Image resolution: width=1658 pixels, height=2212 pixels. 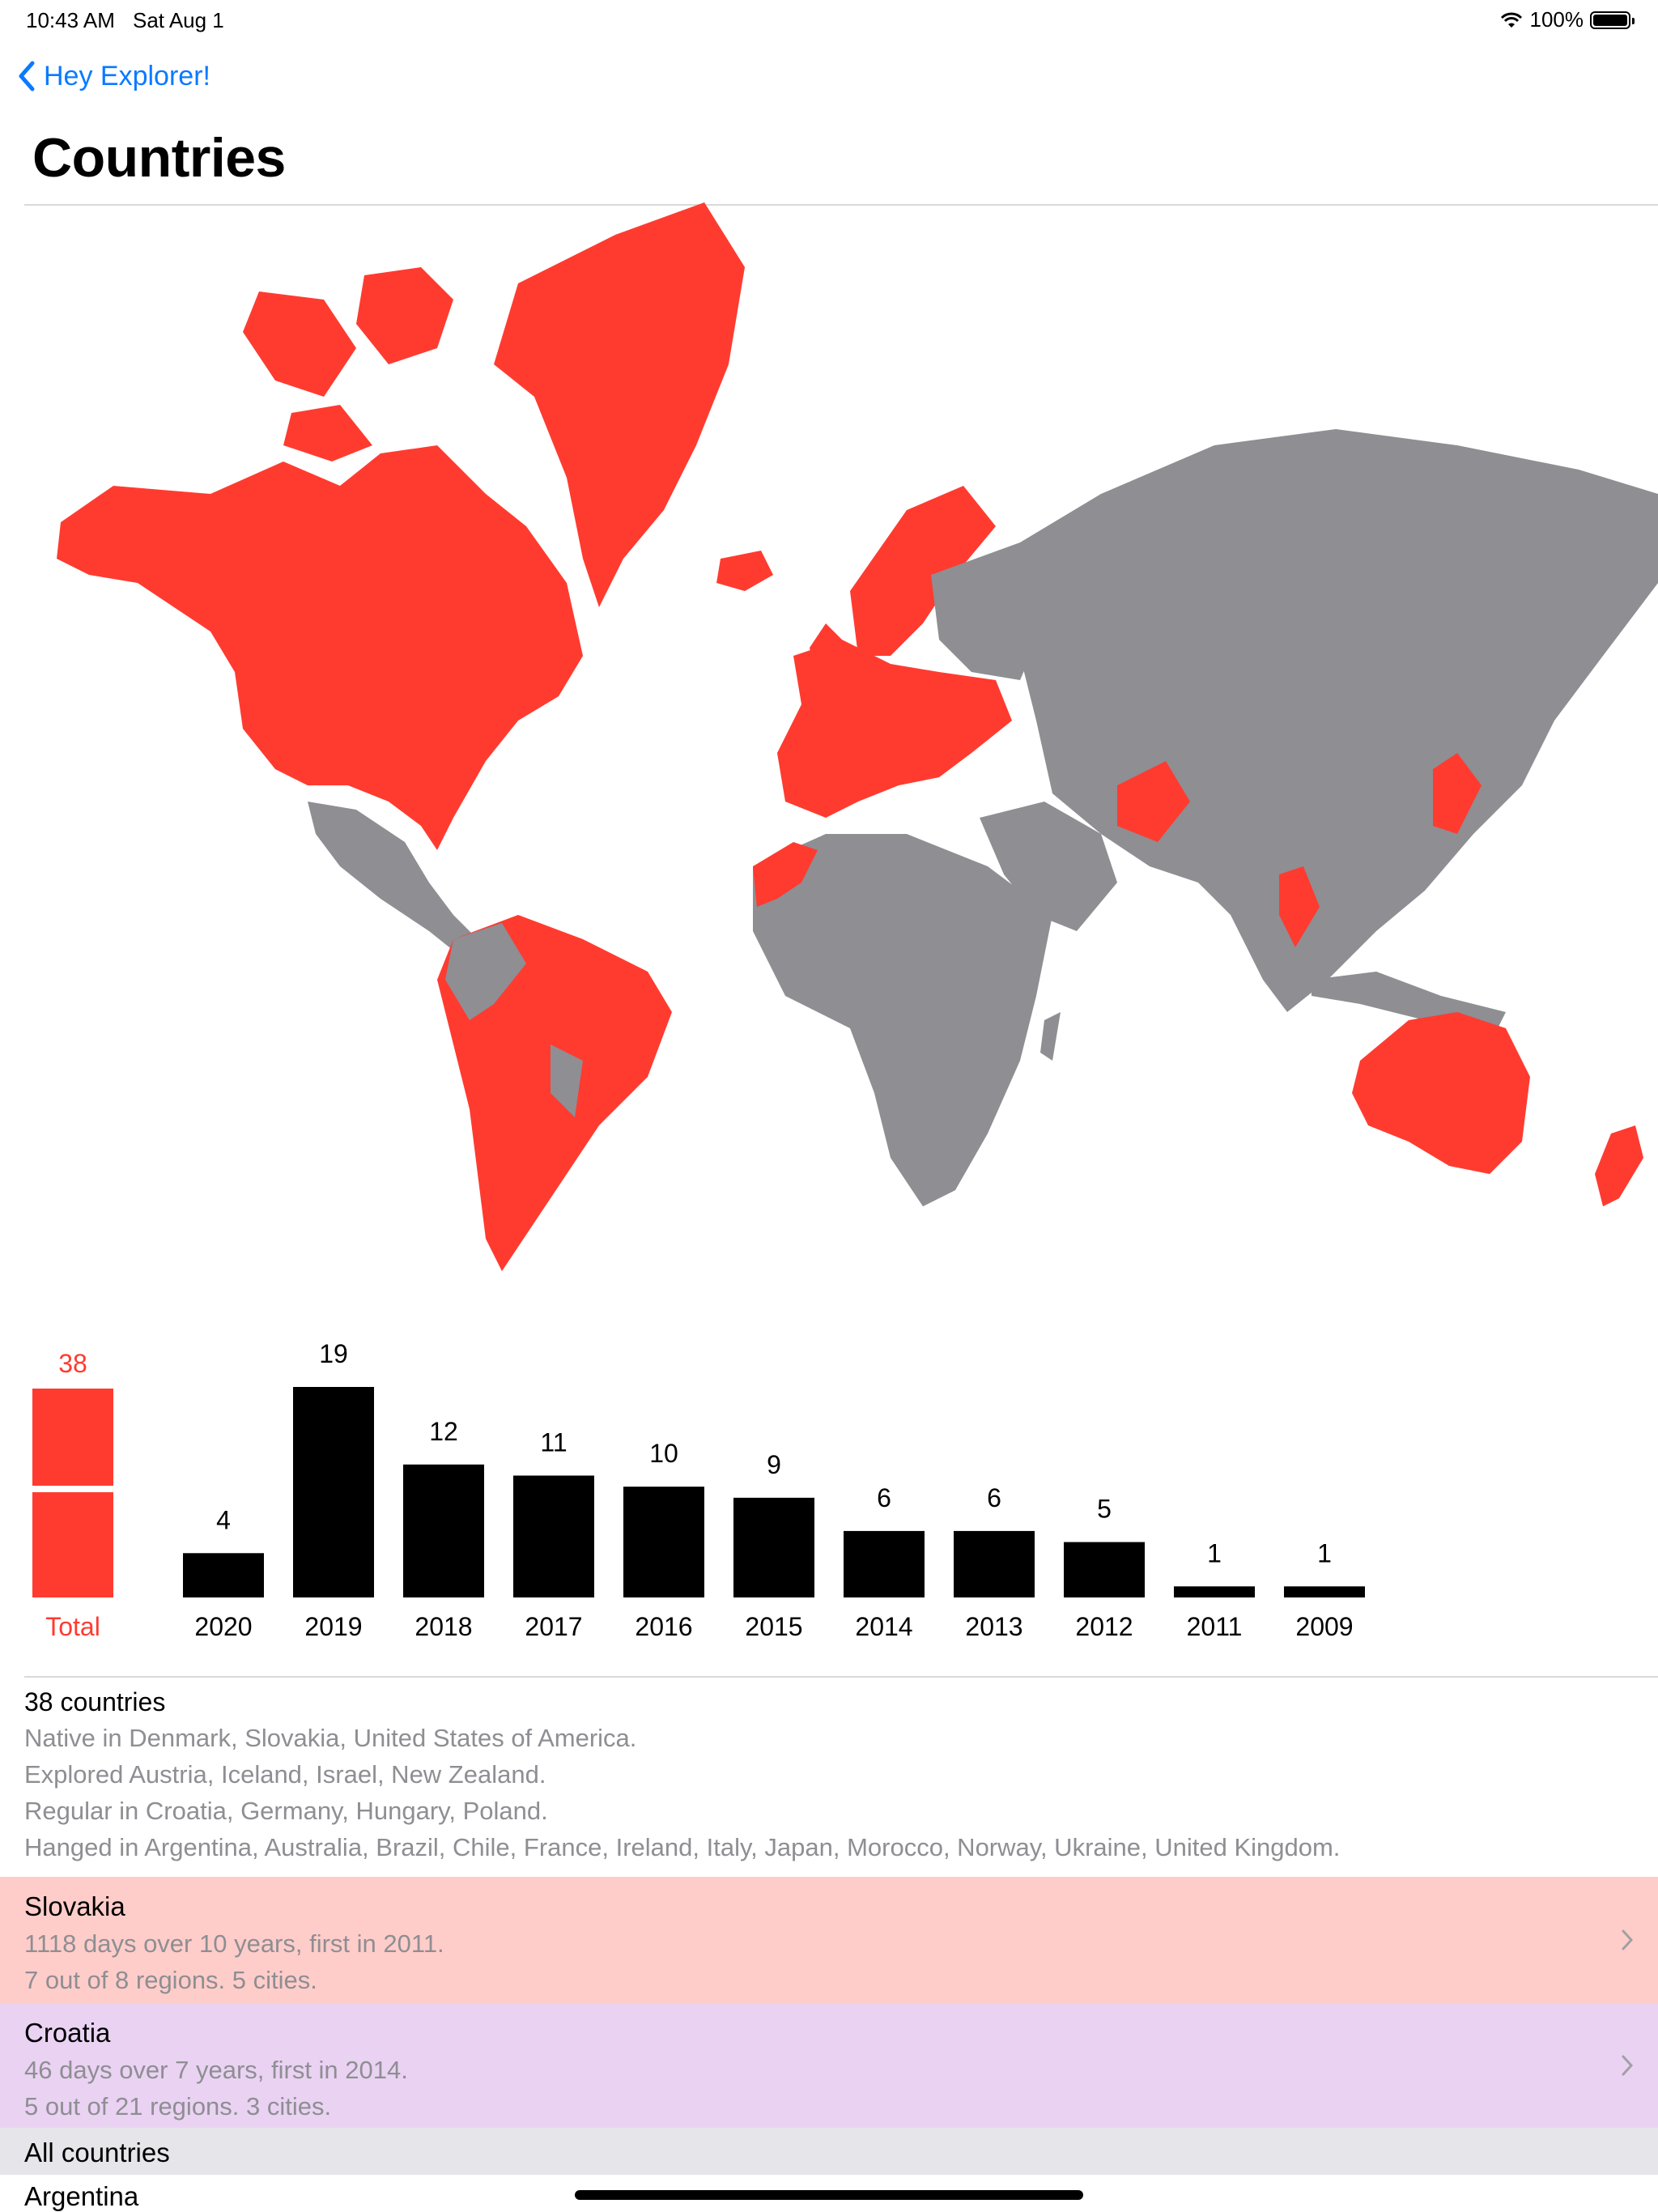 What do you see at coordinates (1556, 19) in the screenshot?
I see `battery-percent: 100%` at bounding box center [1556, 19].